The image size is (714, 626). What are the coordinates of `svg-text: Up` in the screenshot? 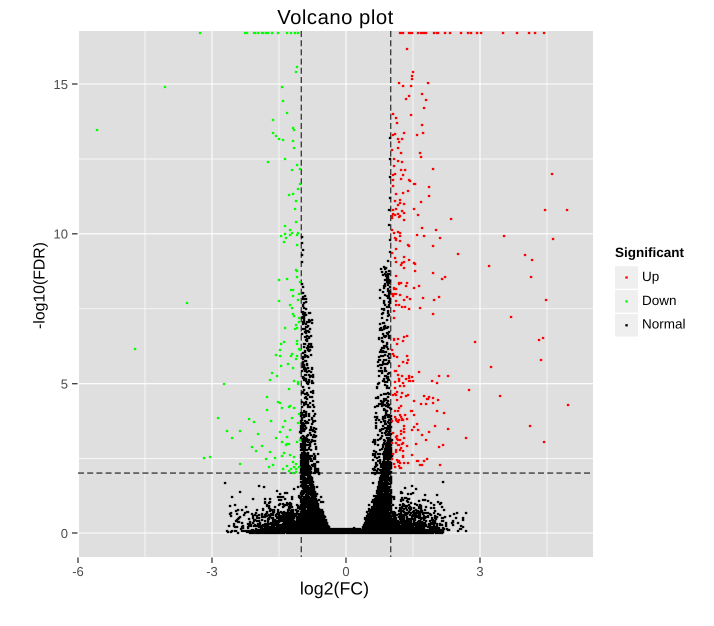 It's located at (650, 276).